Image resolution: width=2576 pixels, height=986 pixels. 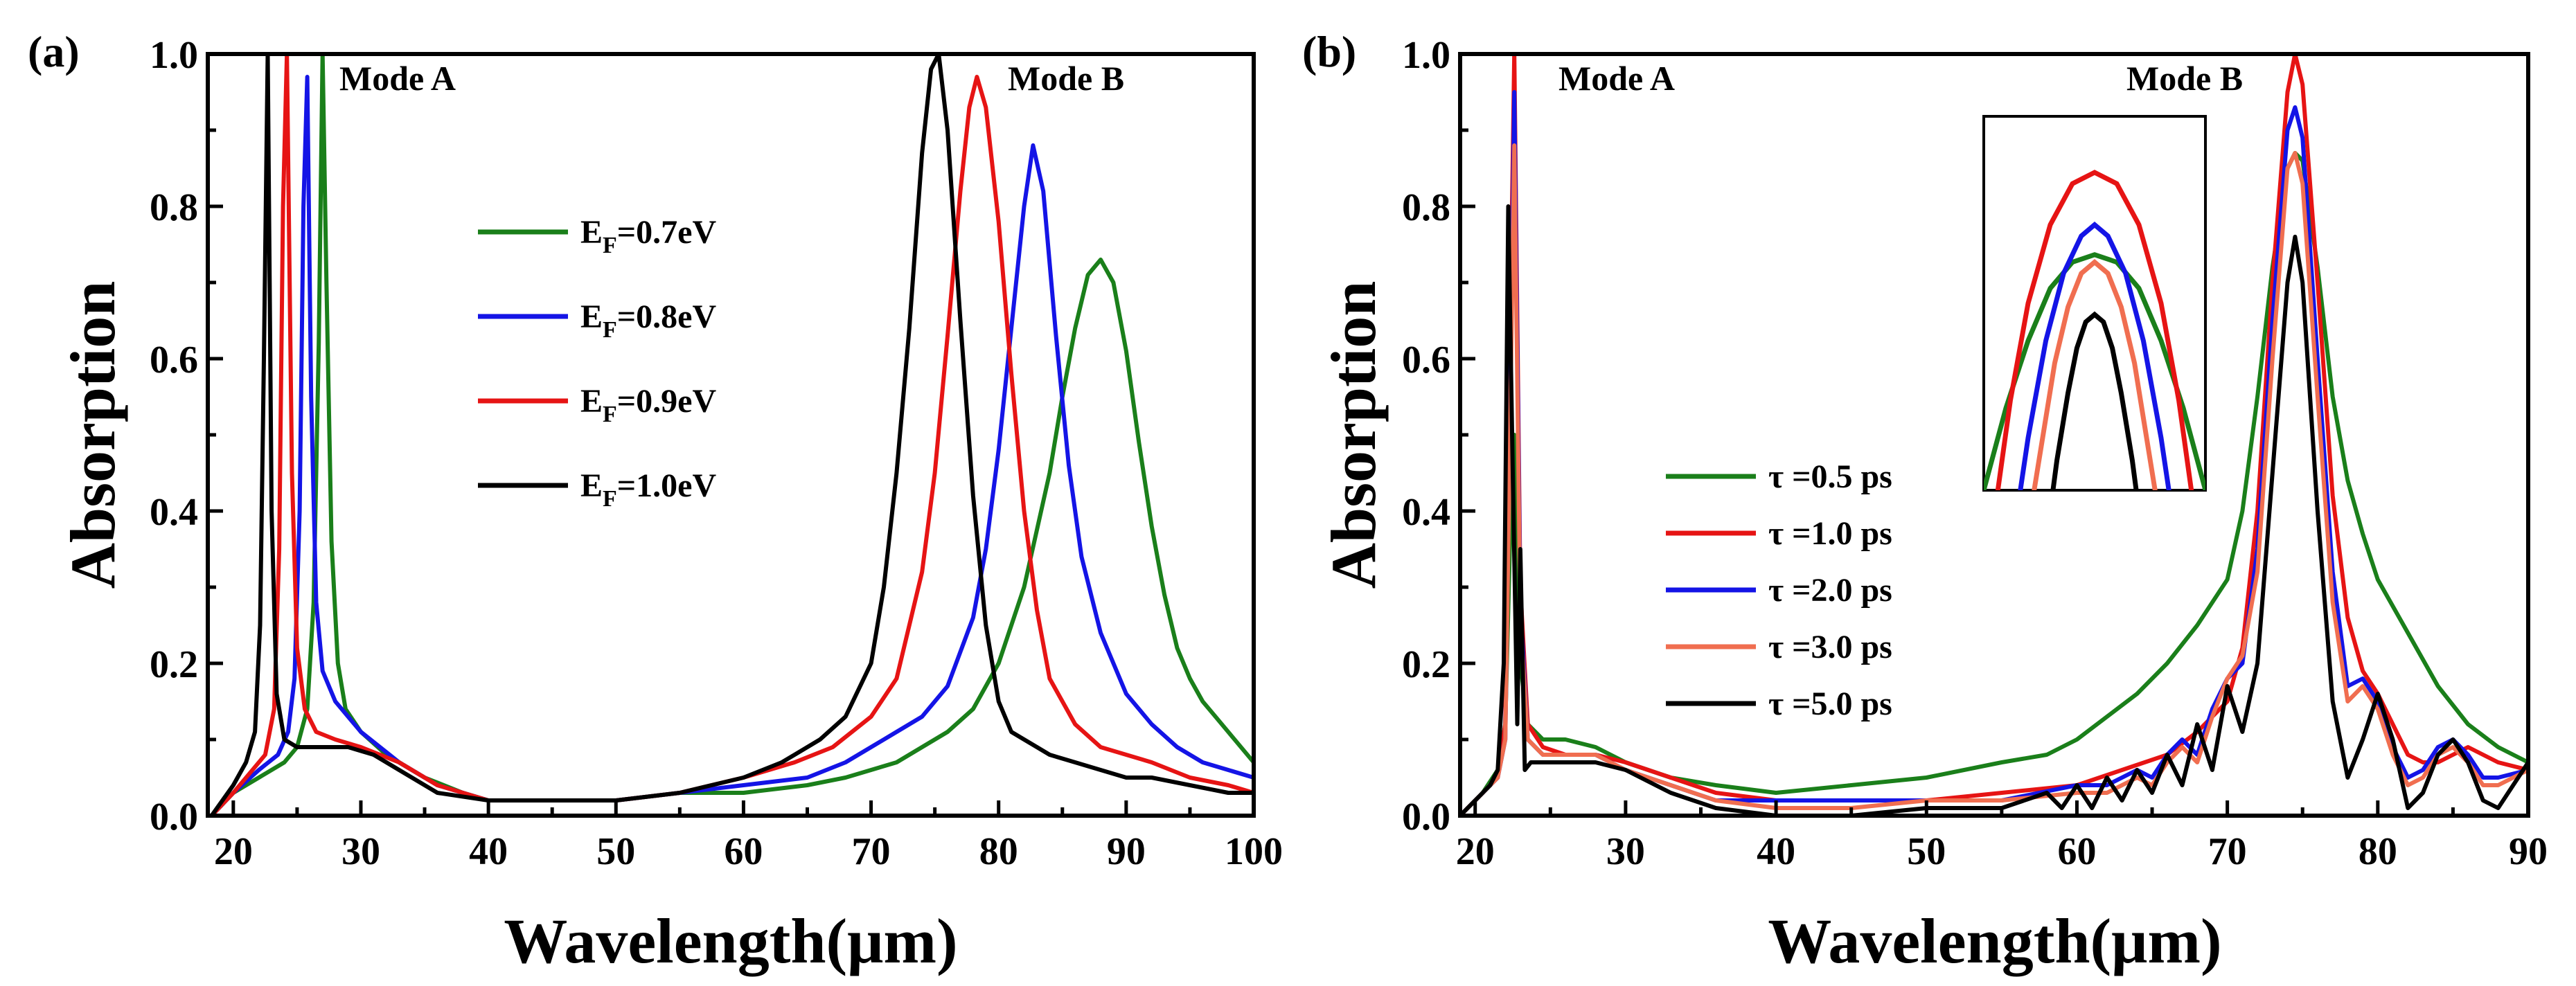 I want to click on panel-b-legend-label-3: τ =2.0 ps, so click(x=1830, y=591).